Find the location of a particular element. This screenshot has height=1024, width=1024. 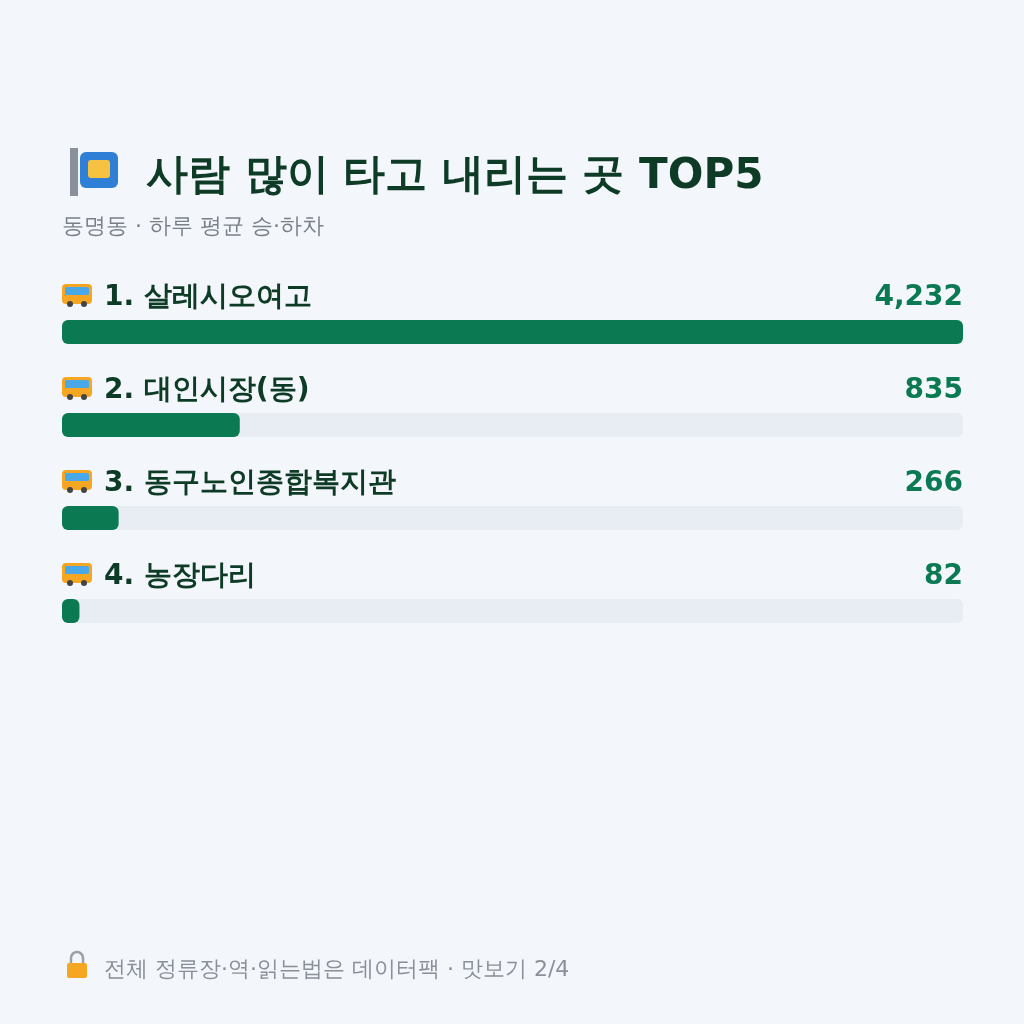

data-label: 835 is located at coordinates (933, 388).